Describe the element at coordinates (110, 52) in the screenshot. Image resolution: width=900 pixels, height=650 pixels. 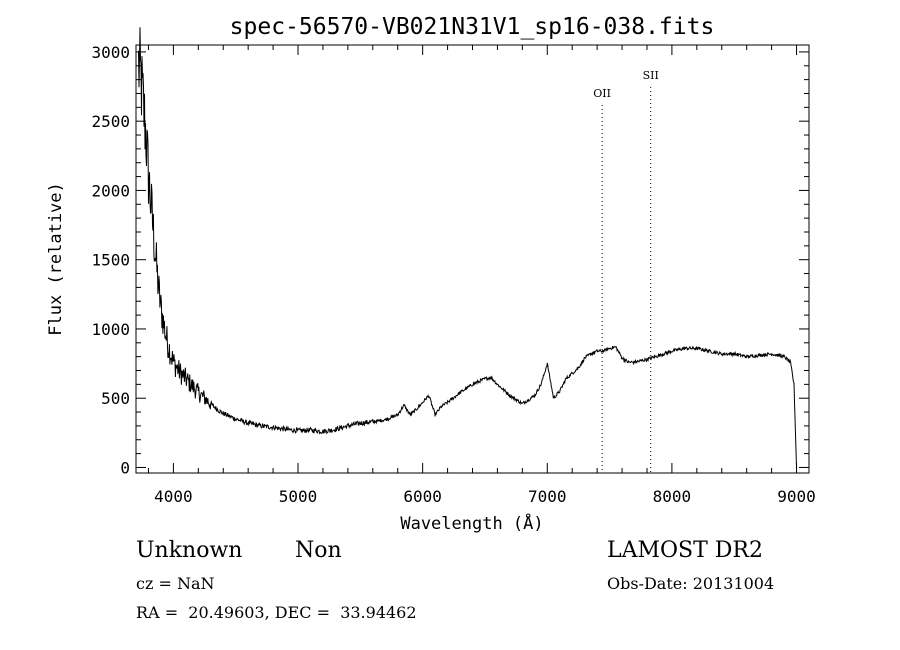
I see `y-tick-label-3000: 3000` at that location.